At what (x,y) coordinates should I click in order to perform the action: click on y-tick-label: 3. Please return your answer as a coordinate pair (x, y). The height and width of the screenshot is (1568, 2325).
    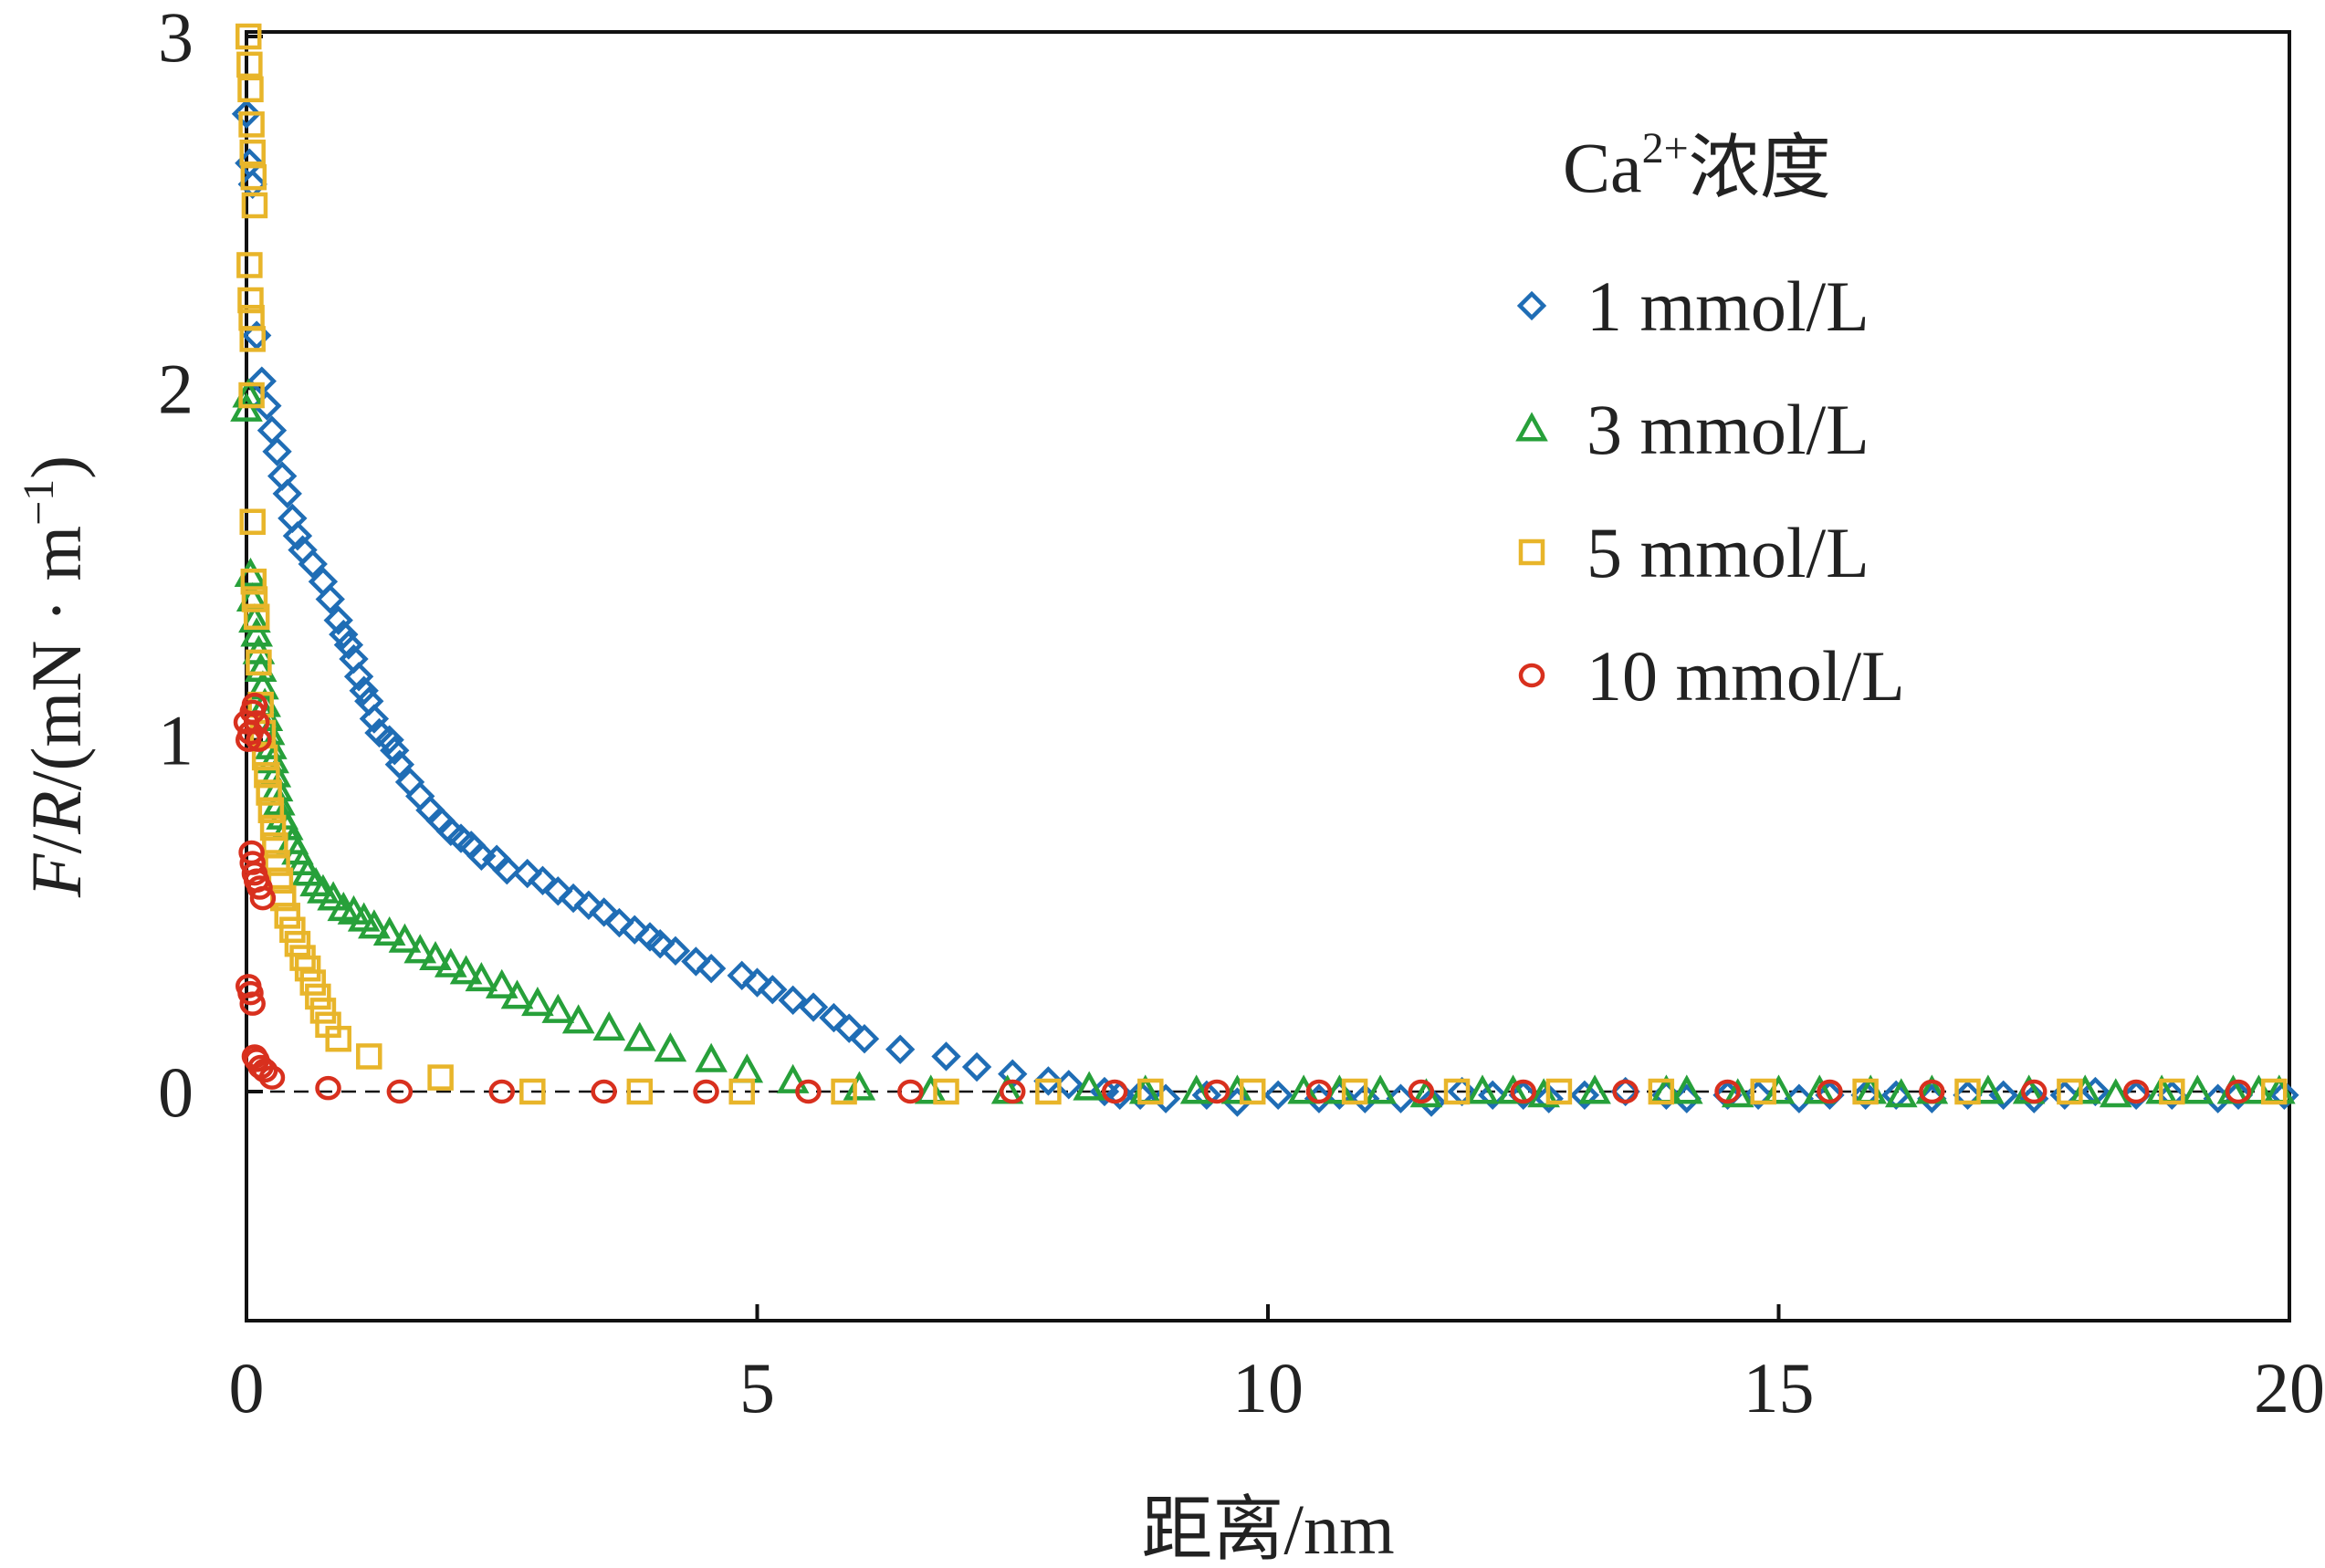
    Looking at the image, I should click on (176, 38).